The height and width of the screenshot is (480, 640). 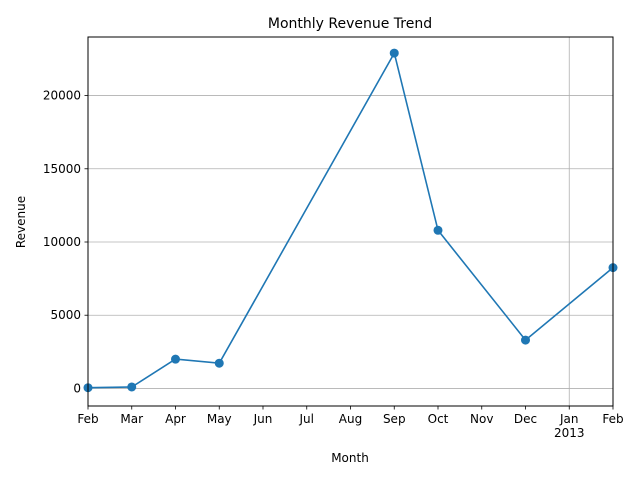 What do you see at coordinates (219, 419) in the screenshot?
I see `x-tick-label-3: May` at bounding box center [219, 419].